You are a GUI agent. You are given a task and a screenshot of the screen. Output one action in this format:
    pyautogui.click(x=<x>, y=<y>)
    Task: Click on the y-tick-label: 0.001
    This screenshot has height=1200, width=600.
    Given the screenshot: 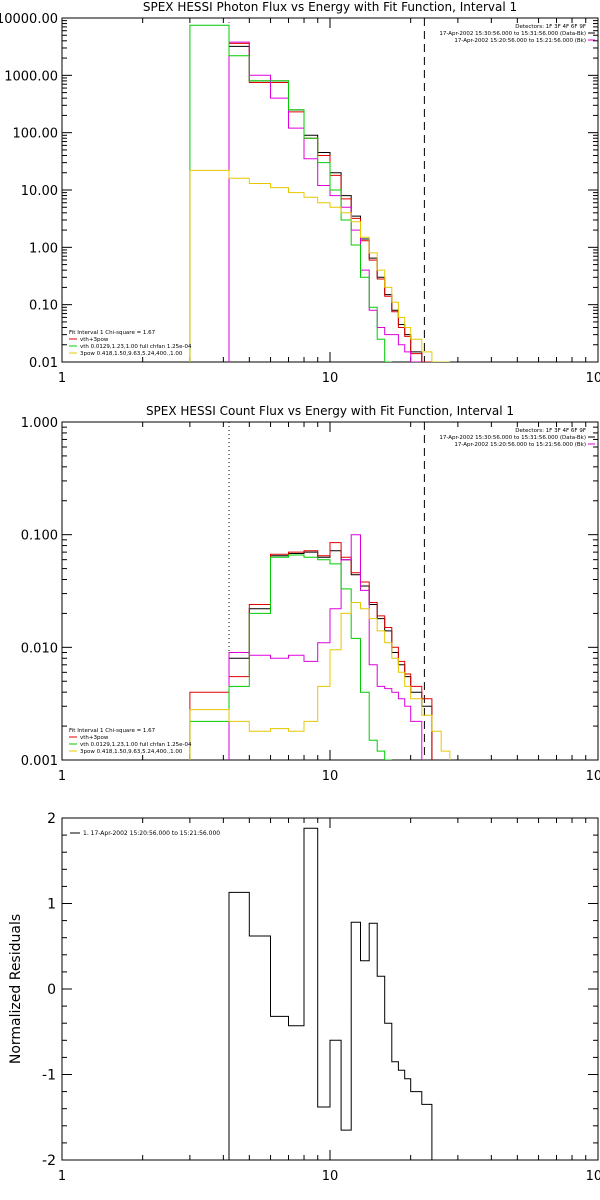 What is the action you would take?
    pyautogui.click(x=39, y=761)
    